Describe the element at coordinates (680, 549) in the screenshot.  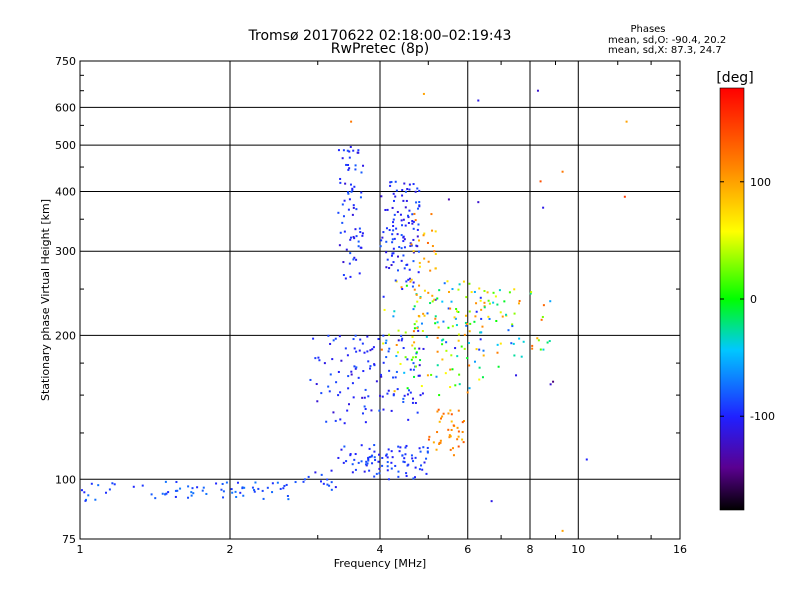
I see `x-tick-label: 16` at that location.